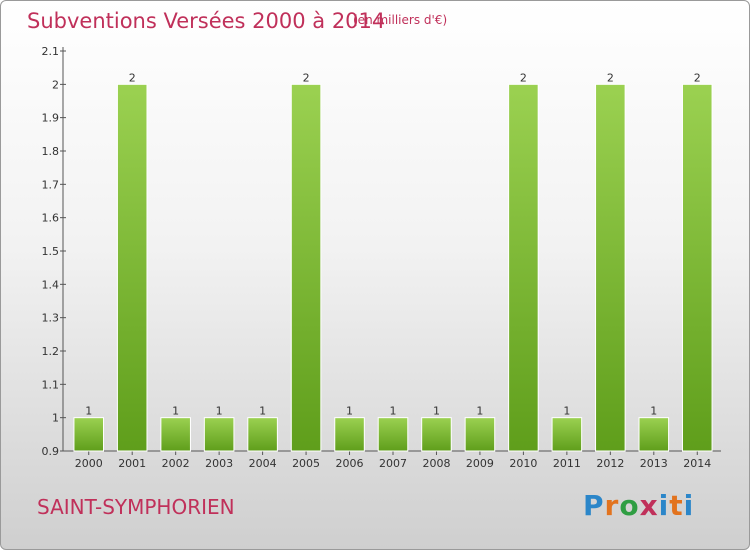 The width and height of the screenshot is (750, 550). What do you see at coordinates (51, 151) in the screenshot?
I see `y-tick-label: 1.8` at bounding box center [51, 151].